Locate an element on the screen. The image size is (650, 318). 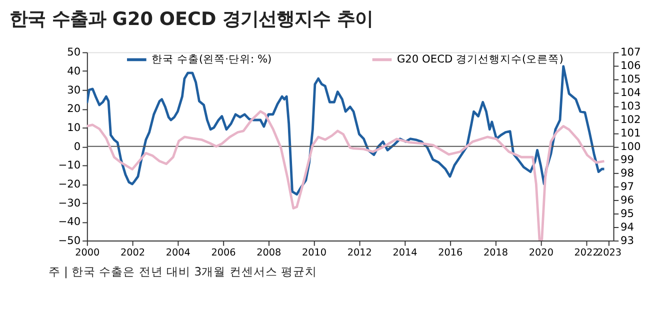
x-tick-label: 2010 is located at coordinates (314, 253).